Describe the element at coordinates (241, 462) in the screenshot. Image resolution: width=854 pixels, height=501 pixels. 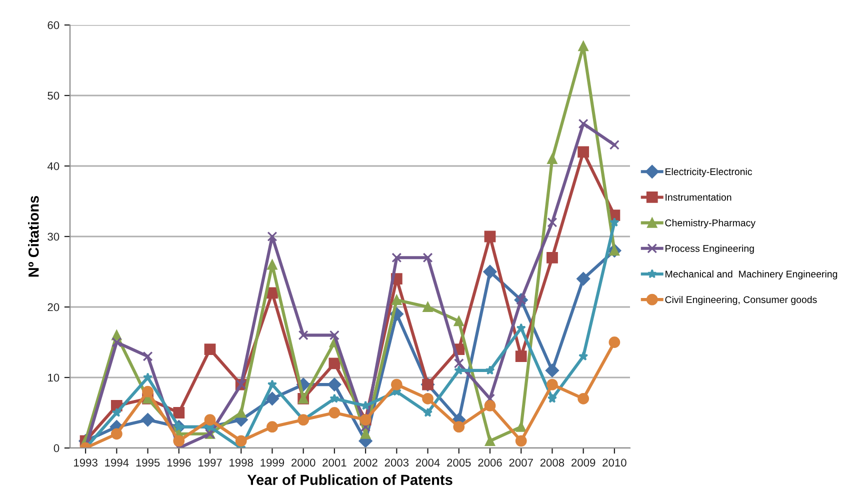
I see `x-tick-label: 1998` at that location.